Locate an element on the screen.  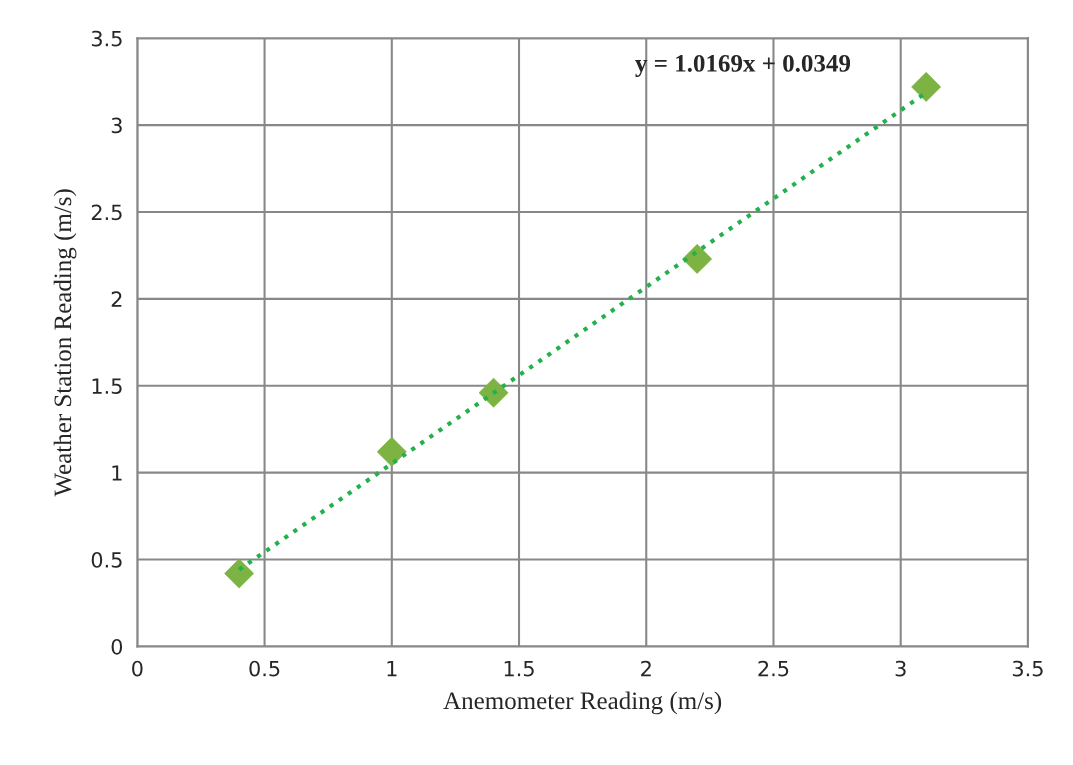
x-tick-label: 3 is located at coordinates (900, 668).